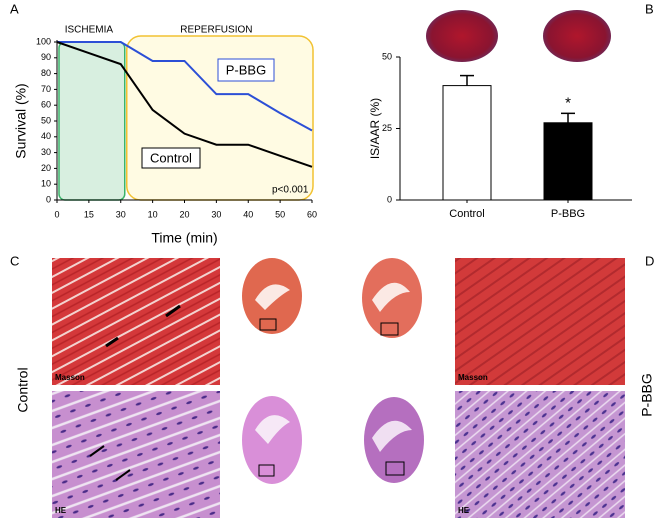  What do you see at coordinates (89, 214) in the screenshot?
I see `x-tick-label: 15` at bounding box center [89, 214].